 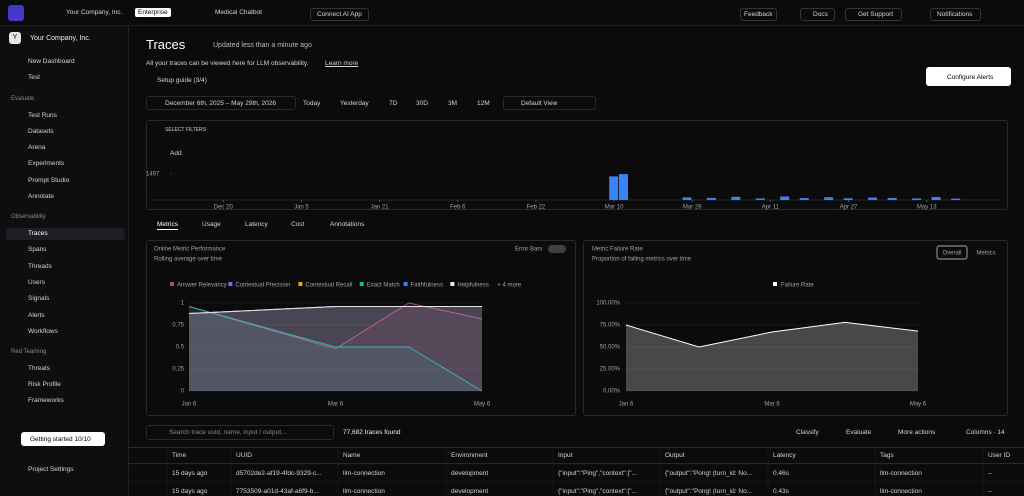 What do you see at coordinates (342, 63) in the screenshot?
I see `learn-more: Learn more` at bounding box center [342, 63].